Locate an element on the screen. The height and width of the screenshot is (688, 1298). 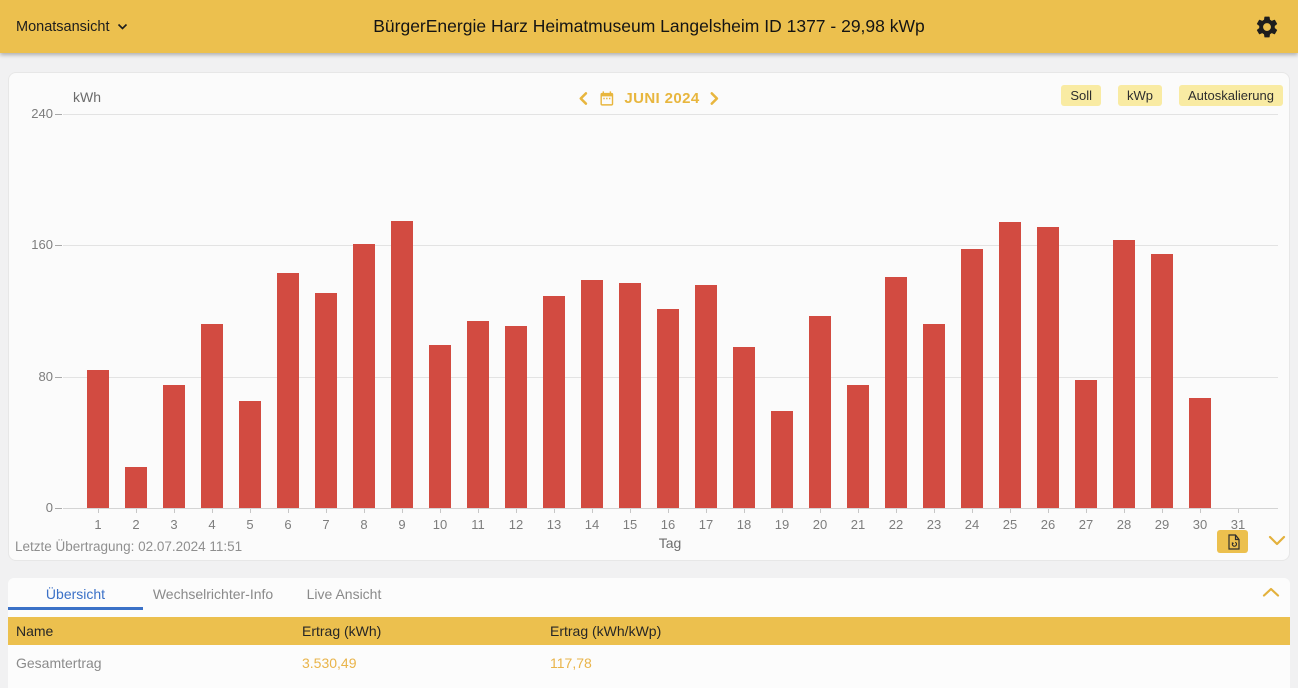
settings-button is located at coordinates (1267, 27).